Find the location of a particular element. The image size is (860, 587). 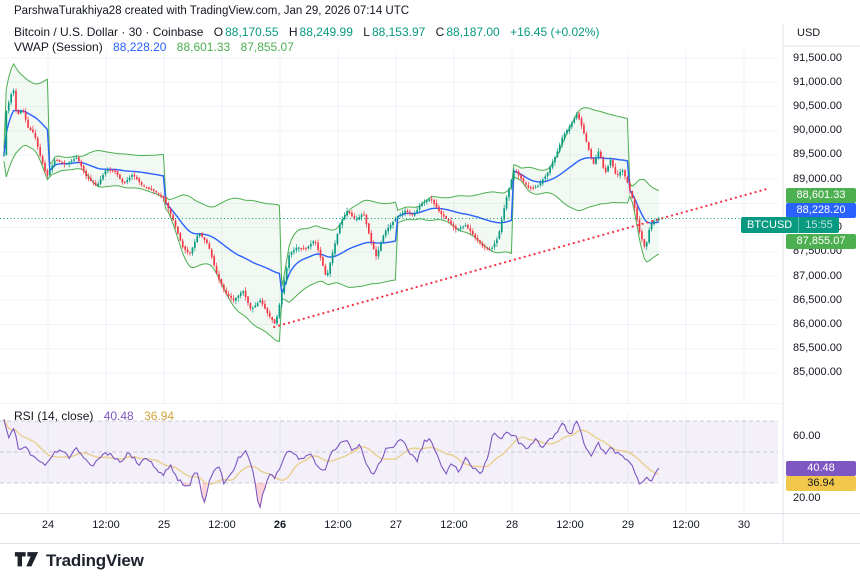

rsi-pane is located at coordinates (389, 464).